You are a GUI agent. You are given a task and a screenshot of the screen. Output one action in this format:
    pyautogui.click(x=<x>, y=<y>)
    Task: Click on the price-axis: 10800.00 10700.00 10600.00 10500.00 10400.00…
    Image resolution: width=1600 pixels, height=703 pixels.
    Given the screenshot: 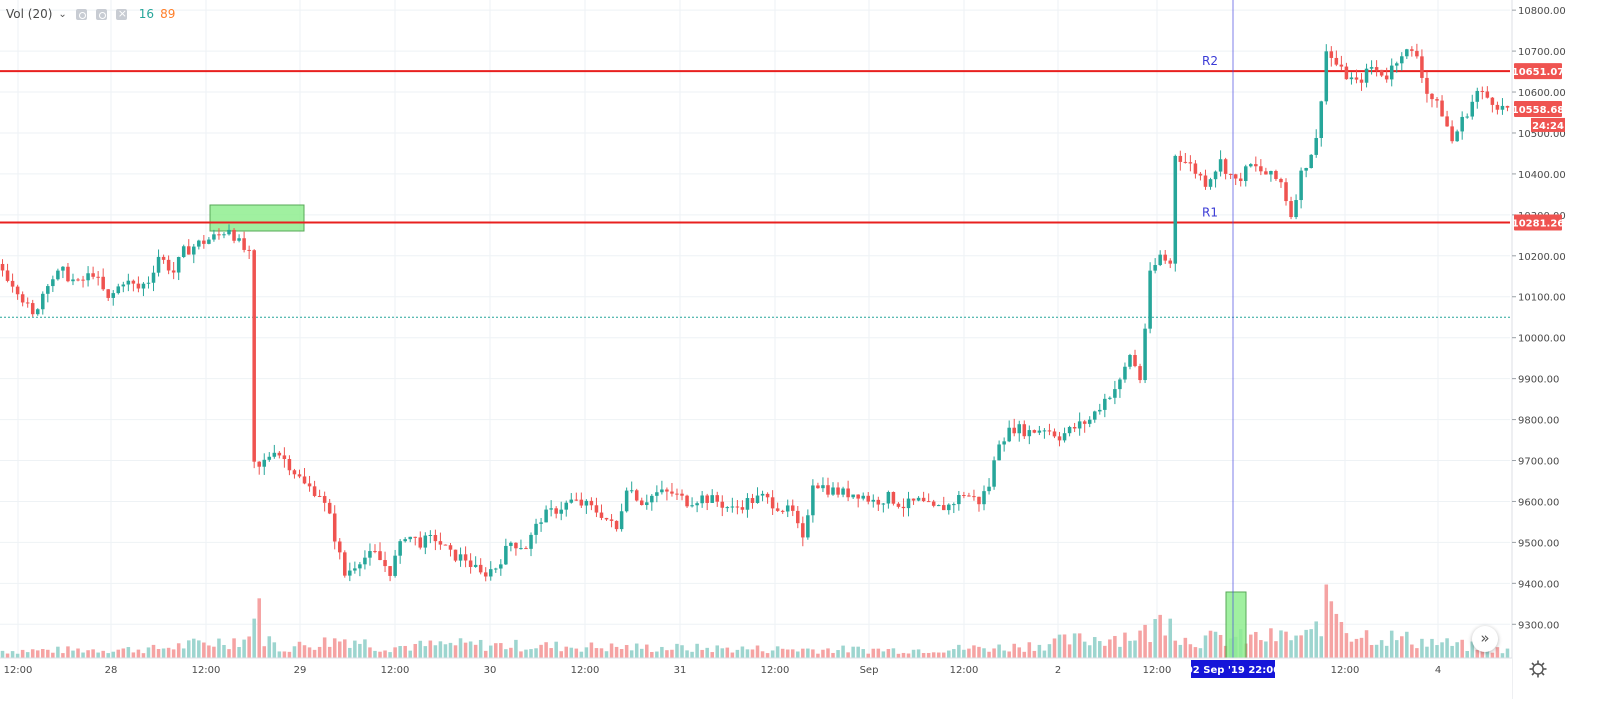 What is the action you would take?
    pyautogui.click(x=1555, y=349)
    